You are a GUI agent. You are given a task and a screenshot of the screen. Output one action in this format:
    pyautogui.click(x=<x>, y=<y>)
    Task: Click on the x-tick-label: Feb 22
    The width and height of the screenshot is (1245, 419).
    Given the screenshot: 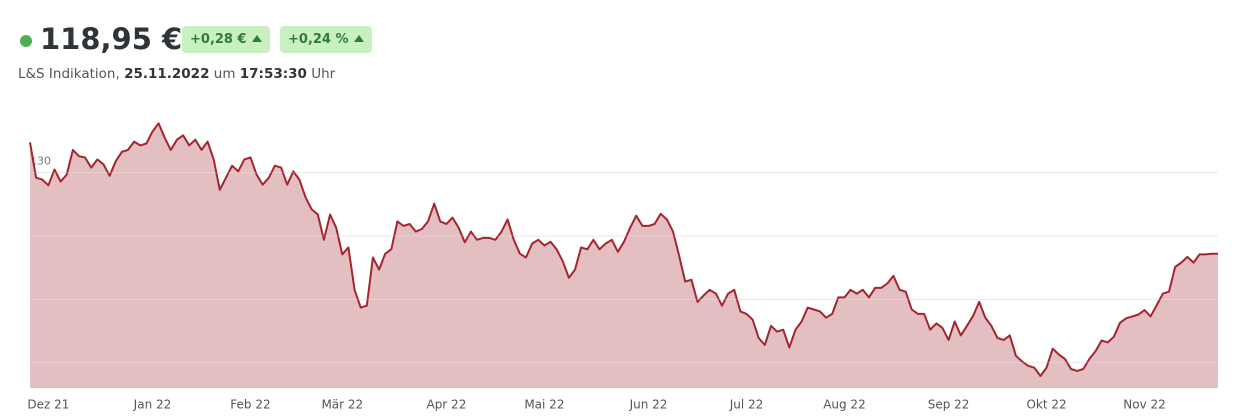 What is the action you would take?
    pyautogui.click(x=250, y=405)
    